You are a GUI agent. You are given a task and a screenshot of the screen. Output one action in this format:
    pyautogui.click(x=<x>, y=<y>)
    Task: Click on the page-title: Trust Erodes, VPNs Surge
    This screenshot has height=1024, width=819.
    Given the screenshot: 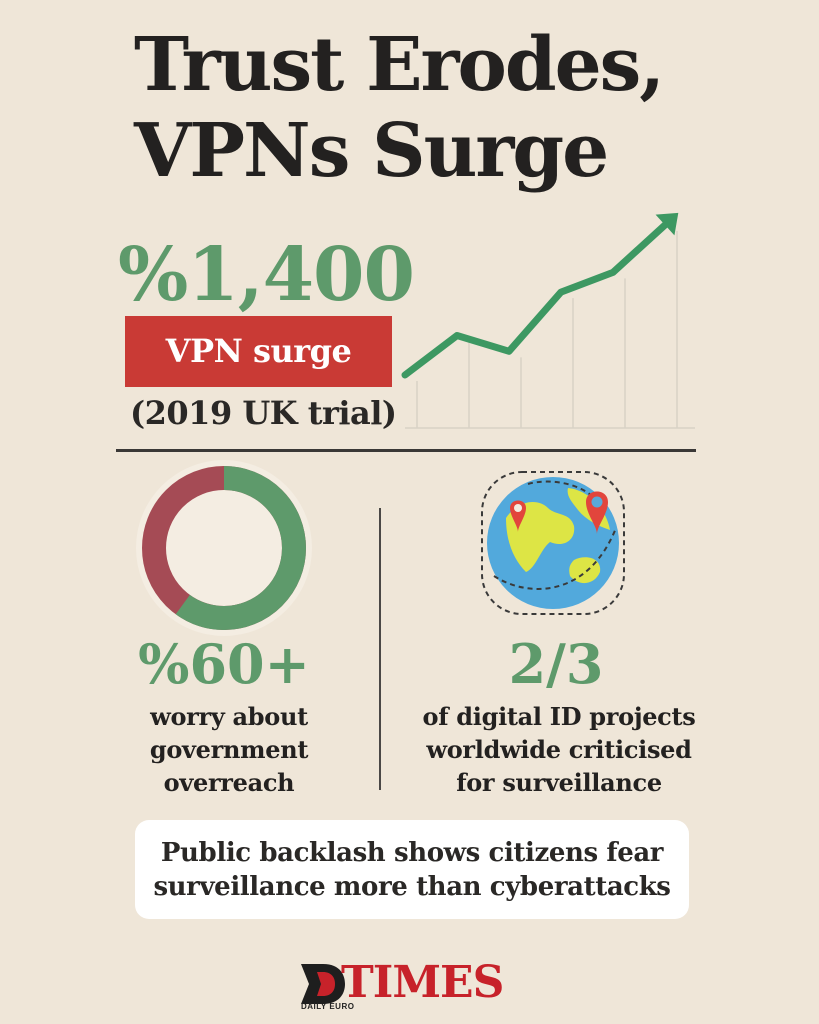 What is the action you would take?
    pyautogui.click(x=454, y=108)
    